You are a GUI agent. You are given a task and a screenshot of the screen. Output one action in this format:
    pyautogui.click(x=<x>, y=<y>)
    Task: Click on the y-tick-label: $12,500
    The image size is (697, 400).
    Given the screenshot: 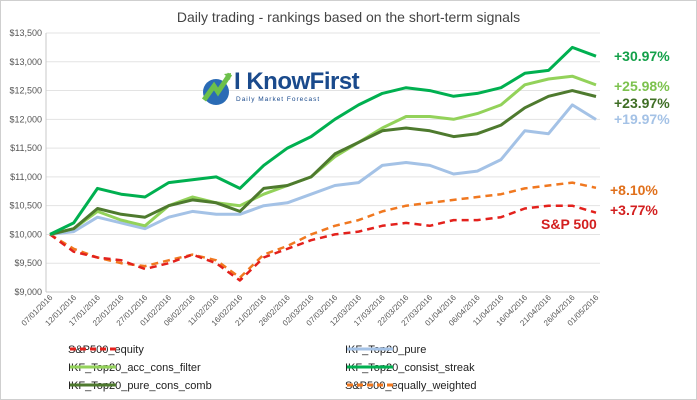 What is the action you would take?
    pyautogui.click(x=25, y=91)
    